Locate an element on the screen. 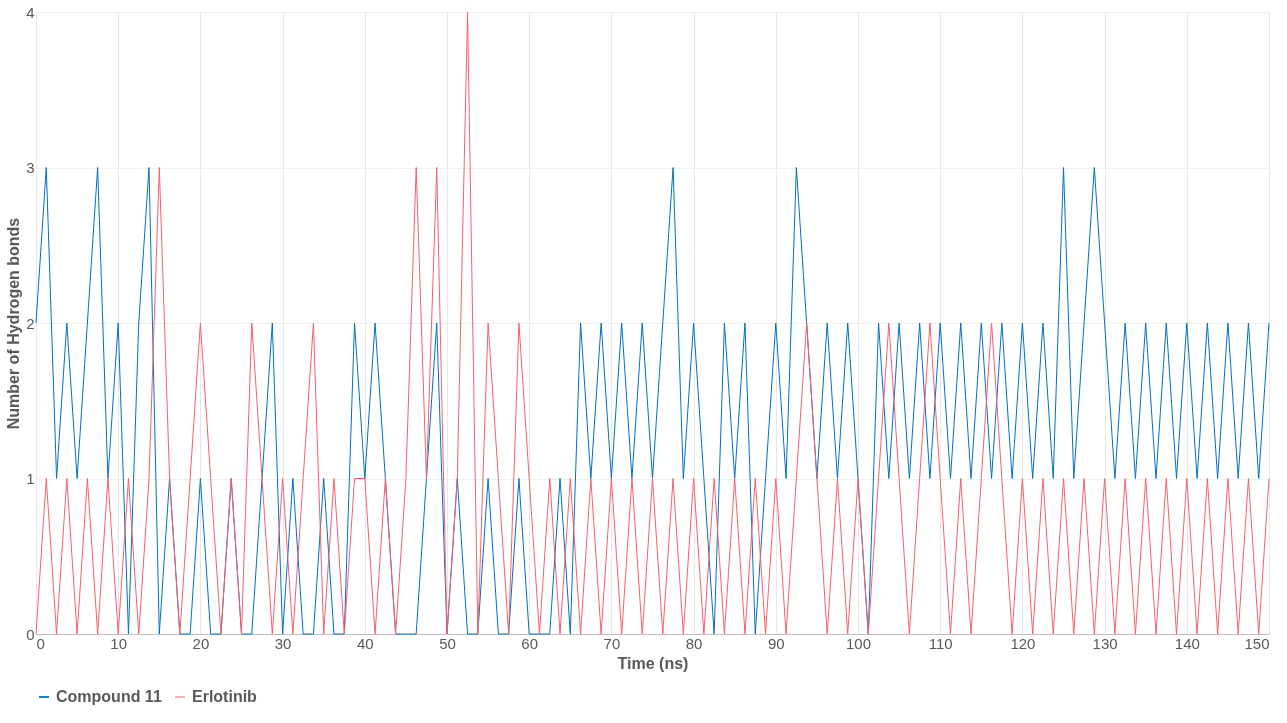 The image size is (1287, 723). legend-label: Compound 11 is located at coordinates (109, 696).